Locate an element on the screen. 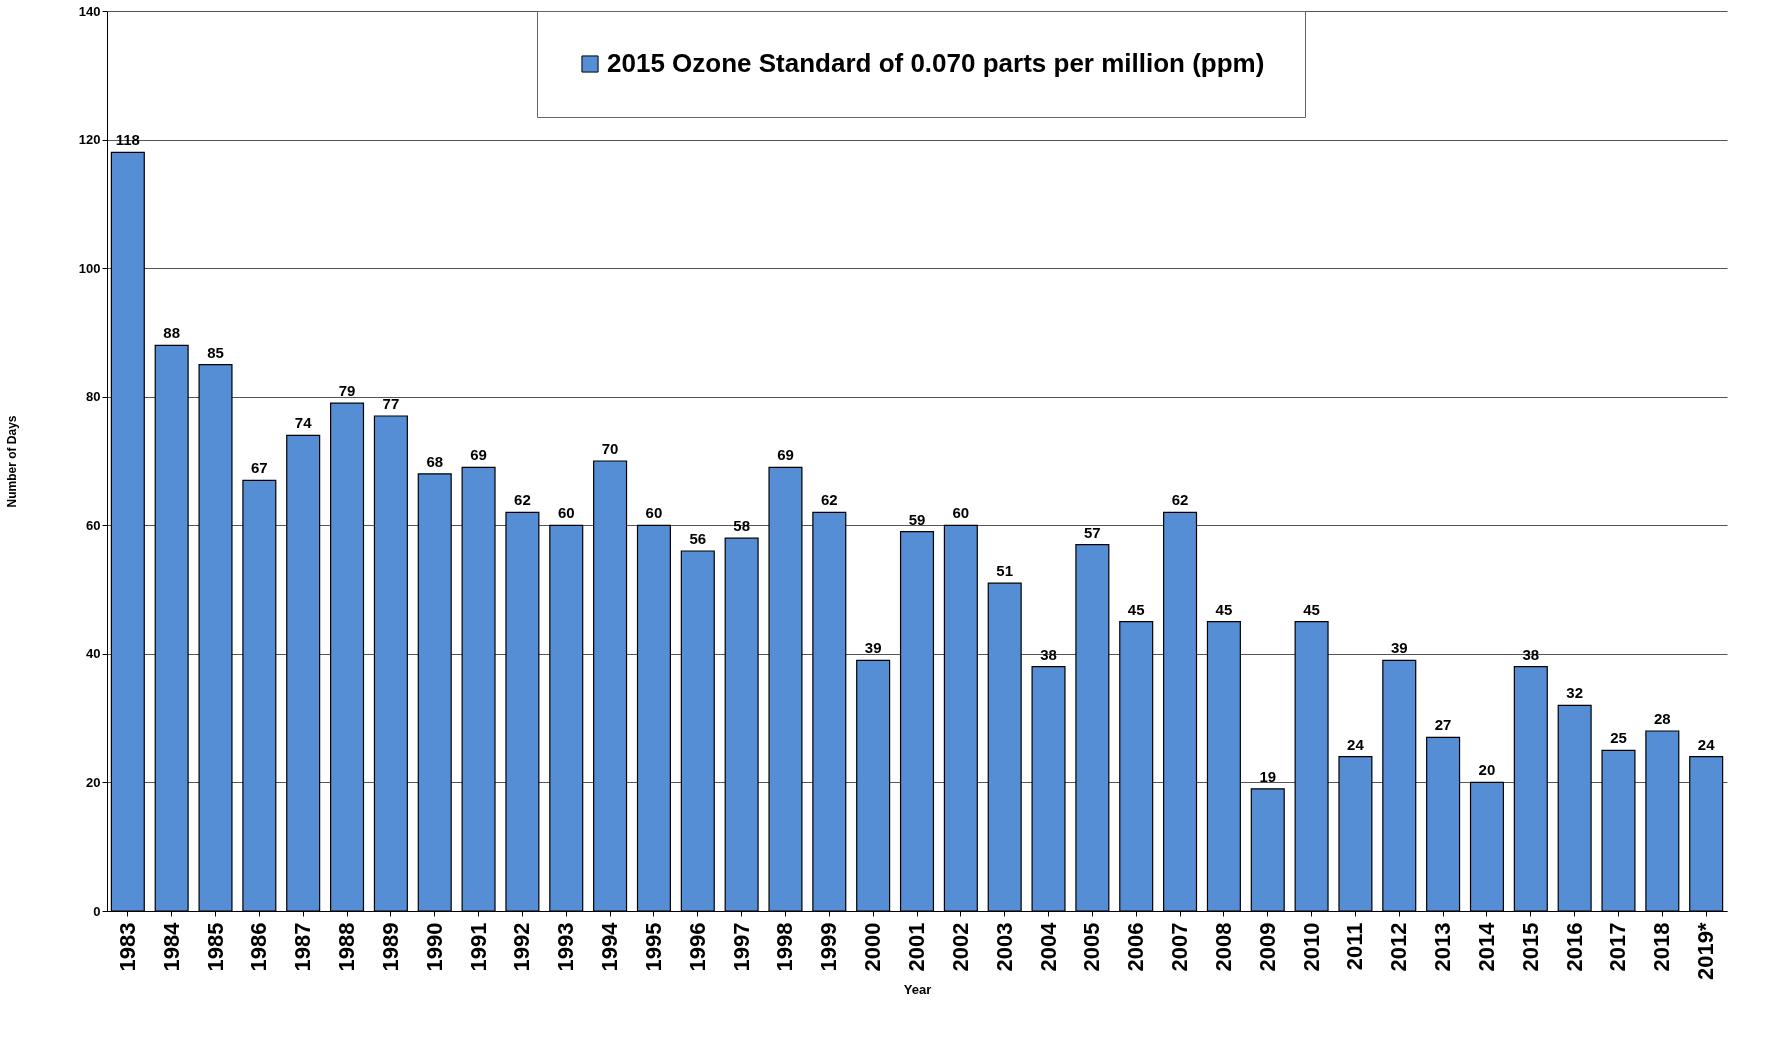 The height and width of the screenshot is (1064, 1777). data-label: 25 is located at coordinates (1618, 738).